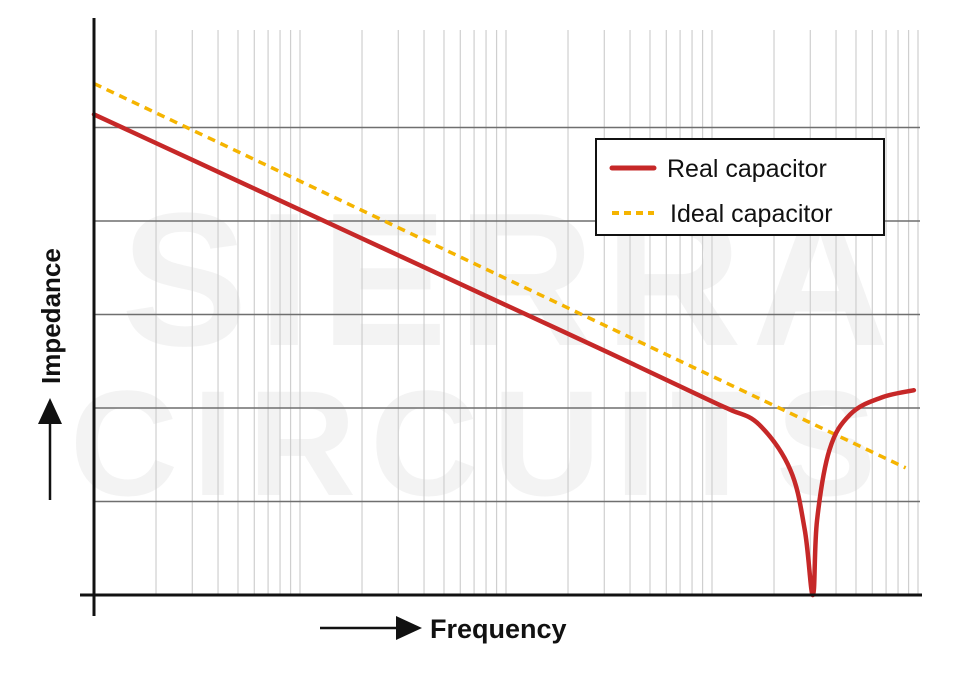 The image size is (960, 691). I want to click on legend-label-real: Real capacitor, so click(747, 169).